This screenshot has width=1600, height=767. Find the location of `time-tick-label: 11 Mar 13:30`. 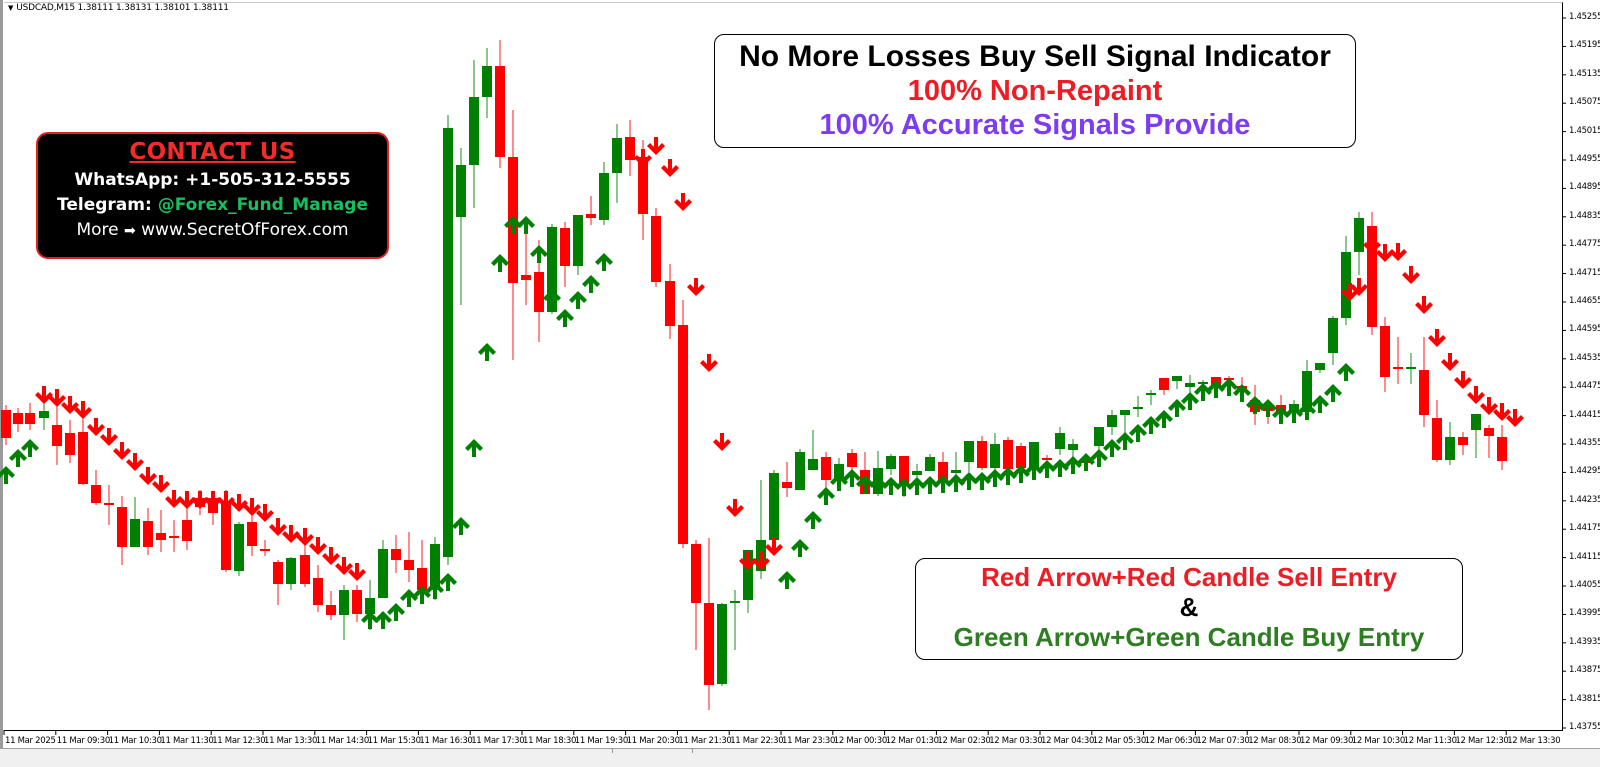

time-tick-label: 11 Mar 13:30 is located at coordinates (291, 741).